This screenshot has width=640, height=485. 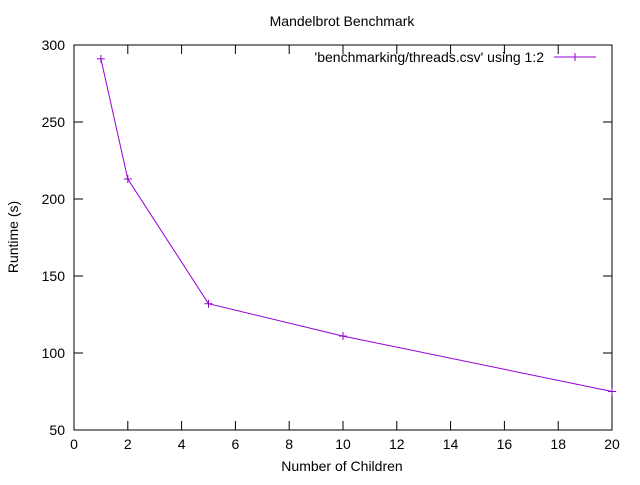 I want to click on y-tick-label: 150, so click(x=54, y=276).